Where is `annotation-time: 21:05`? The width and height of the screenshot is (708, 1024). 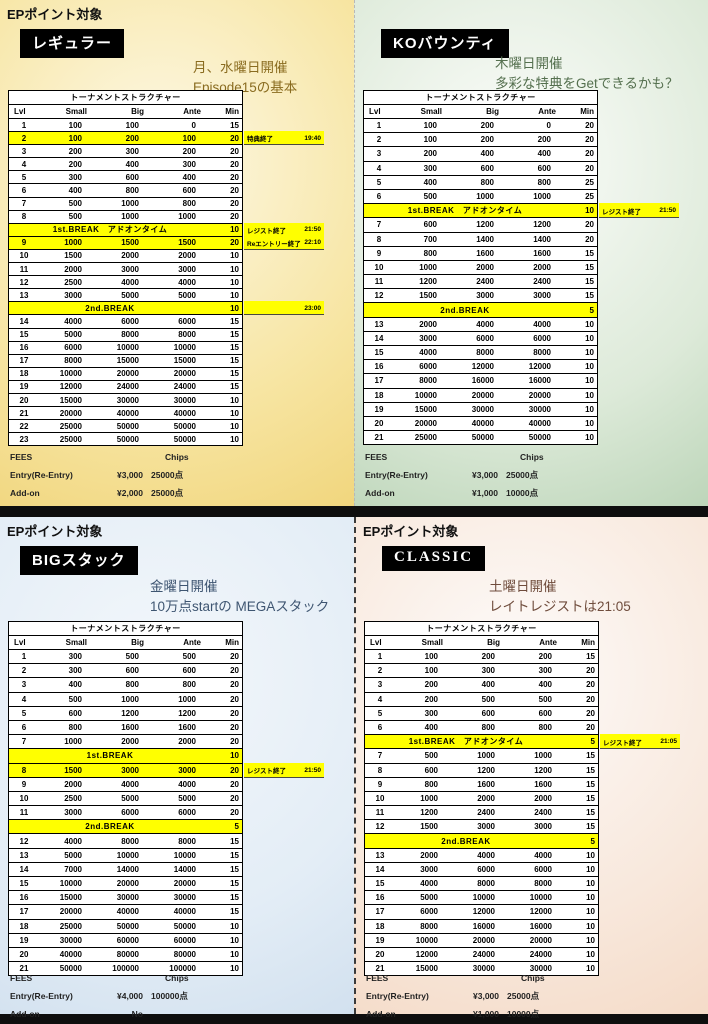
annotation-time: 21:05 is located at coordinates (668, 742).